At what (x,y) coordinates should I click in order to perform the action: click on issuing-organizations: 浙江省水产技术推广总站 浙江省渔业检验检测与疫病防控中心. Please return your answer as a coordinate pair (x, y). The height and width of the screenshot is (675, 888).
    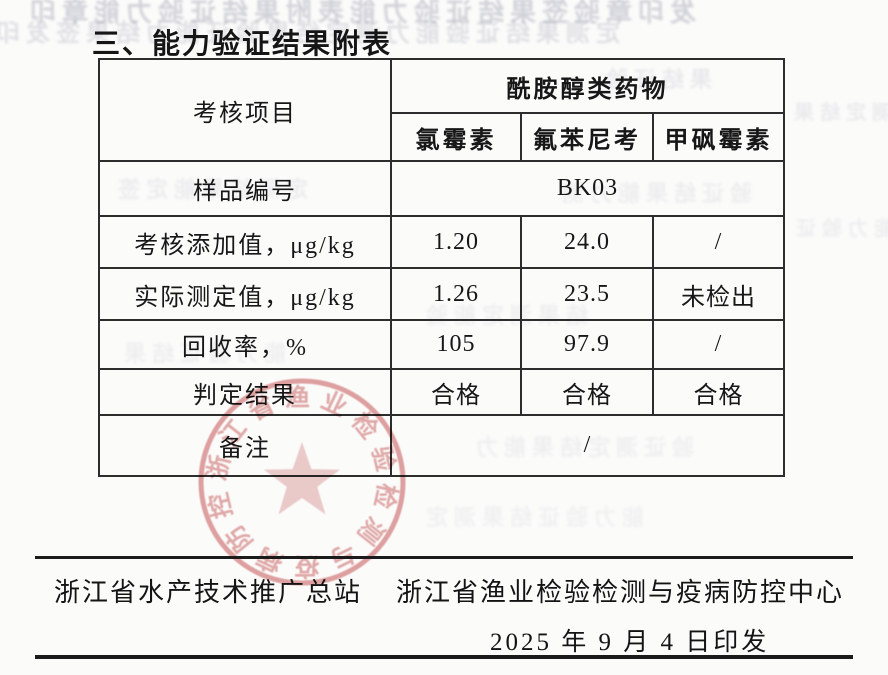
    Looking at the image, I should click on (449, 590).